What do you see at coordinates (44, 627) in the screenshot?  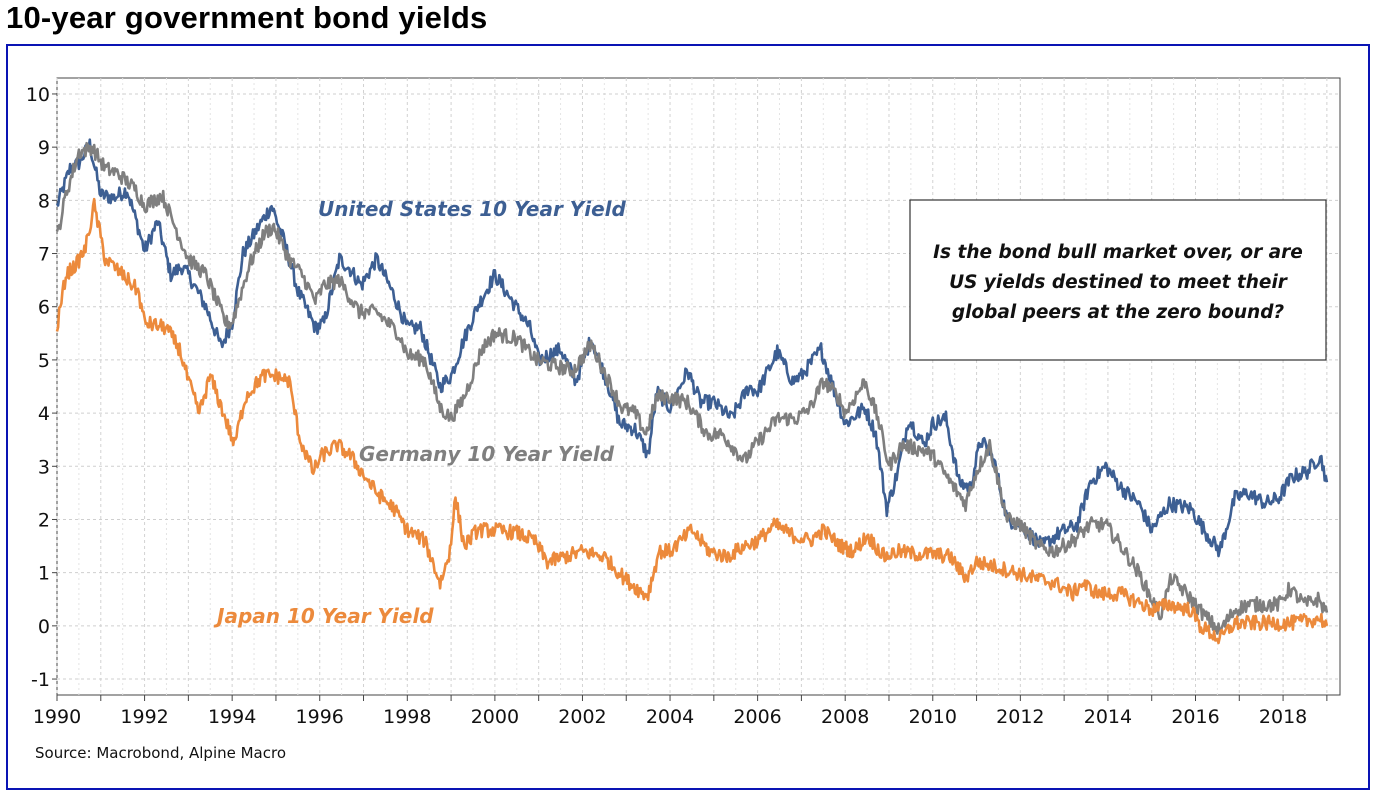 I see `y-tick-label: 0` at bounding box center [44, 627].